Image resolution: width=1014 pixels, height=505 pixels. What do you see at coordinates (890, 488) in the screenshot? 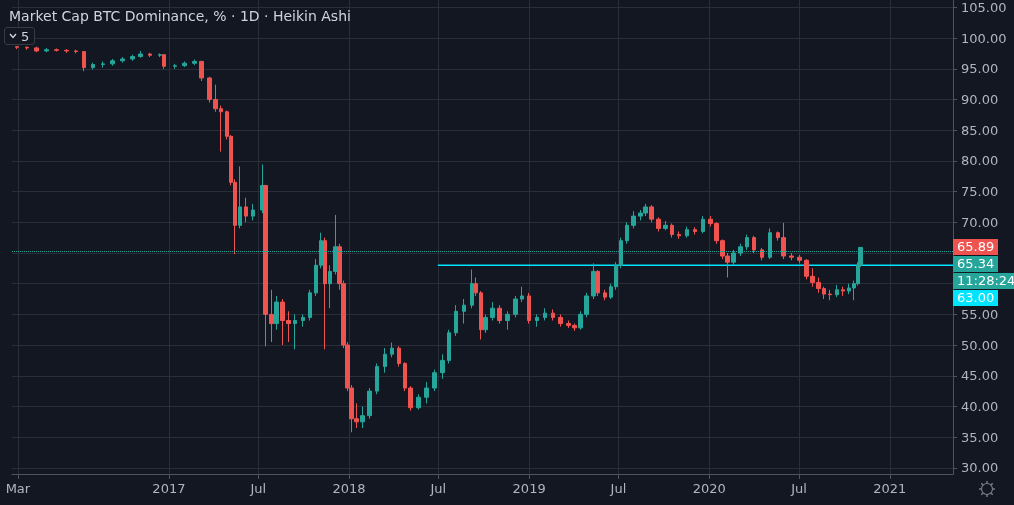
I see `x-tick-label: 2021` at bounding box center [890, 488].